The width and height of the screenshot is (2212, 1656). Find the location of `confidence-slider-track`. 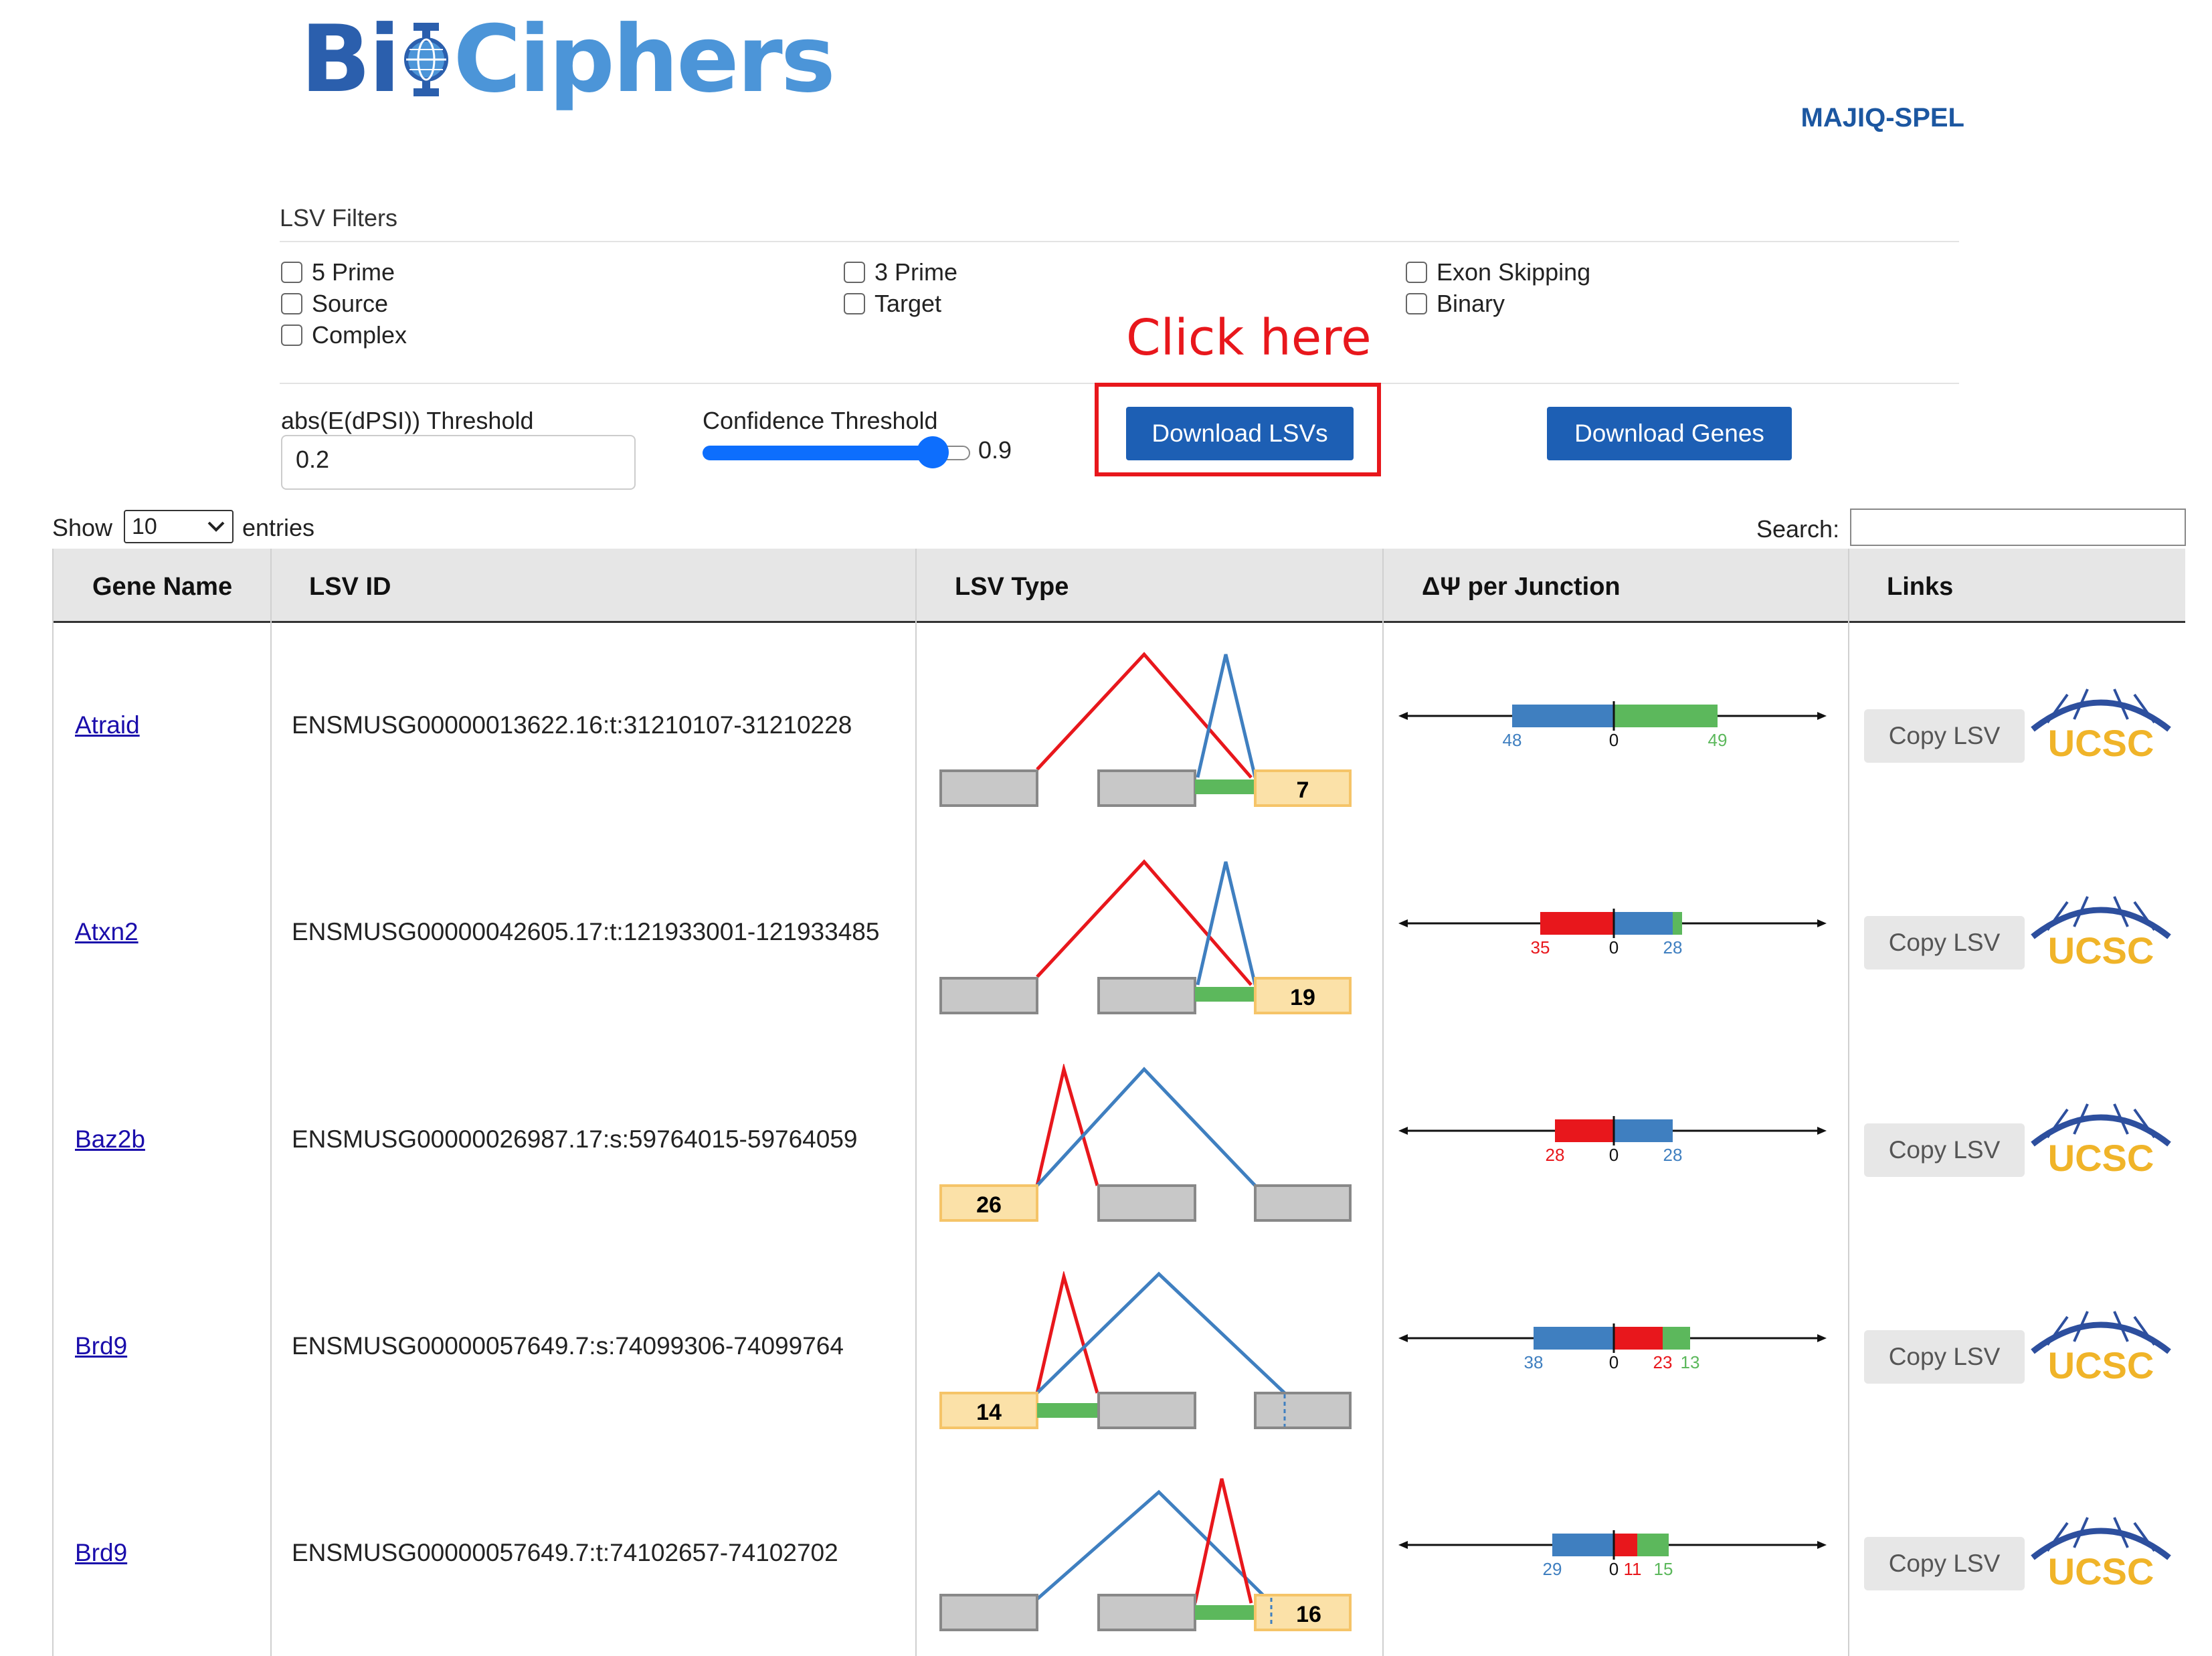

confidence-slider-track is located at coordinates (835, 453).